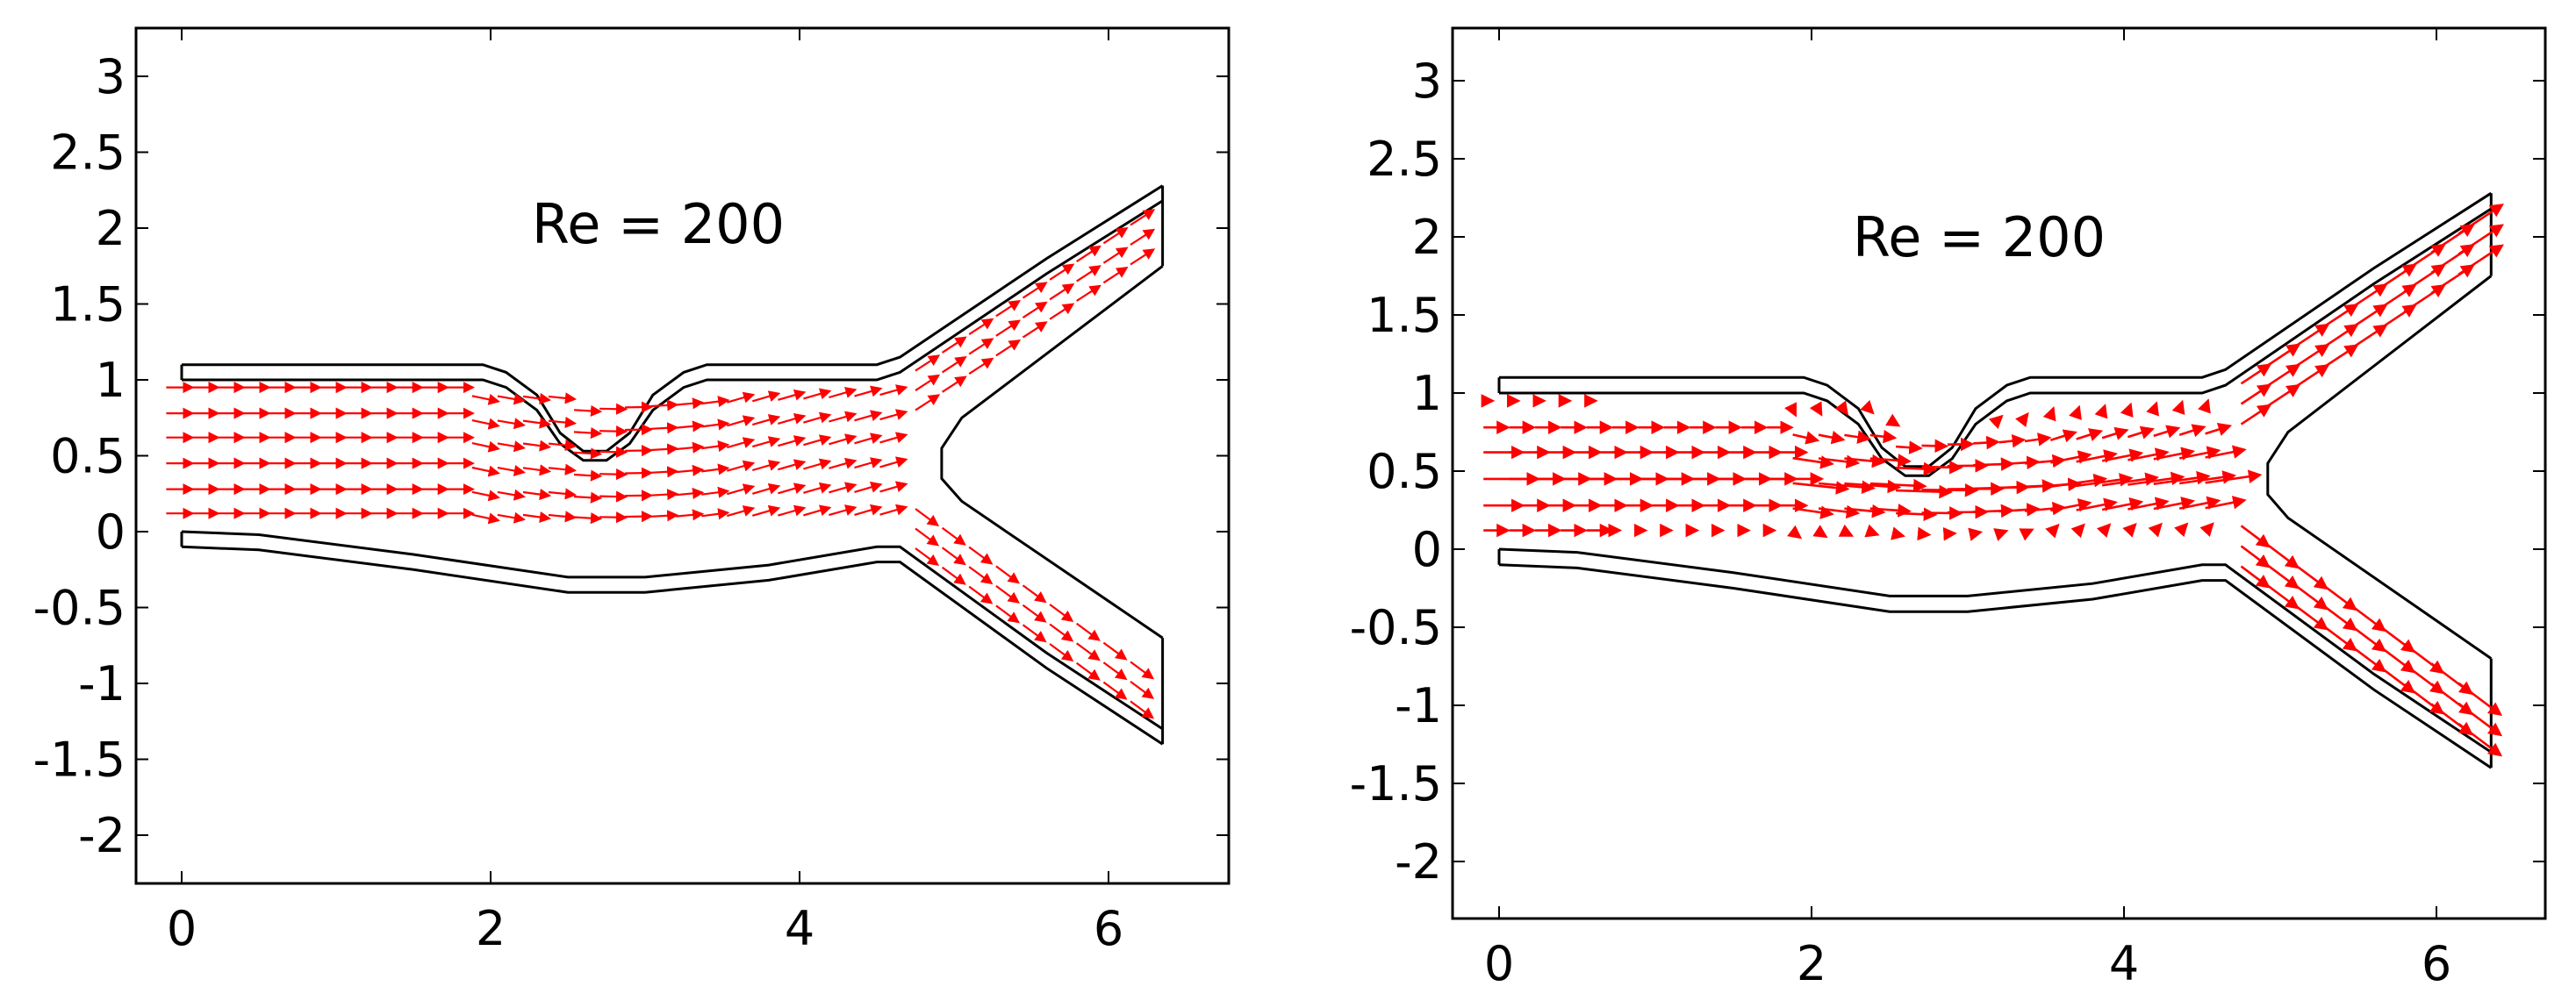 Image resolution: width=2576 pixels, height=1008 pixels. I want to click on y-tick-label: 3, so click(111, 76).